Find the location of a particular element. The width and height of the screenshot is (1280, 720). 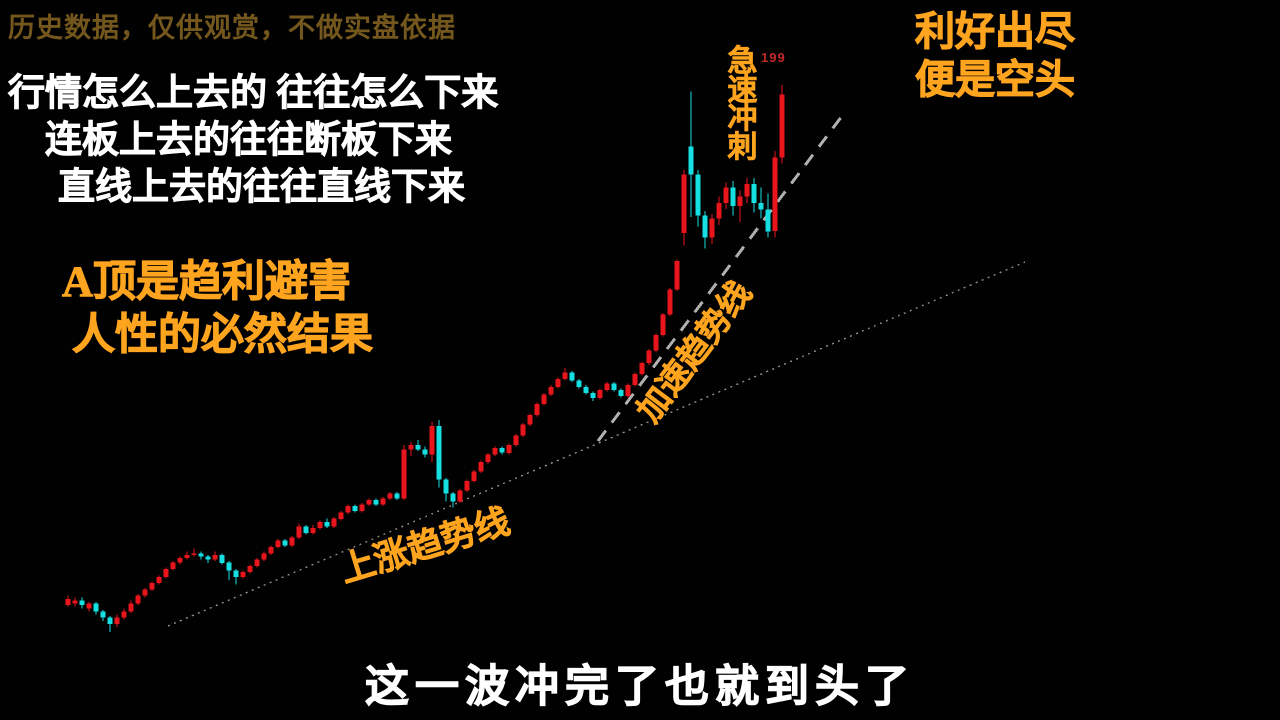

thesis-line-1: A顶是趋利避害 is located at coordinates (207, 283).